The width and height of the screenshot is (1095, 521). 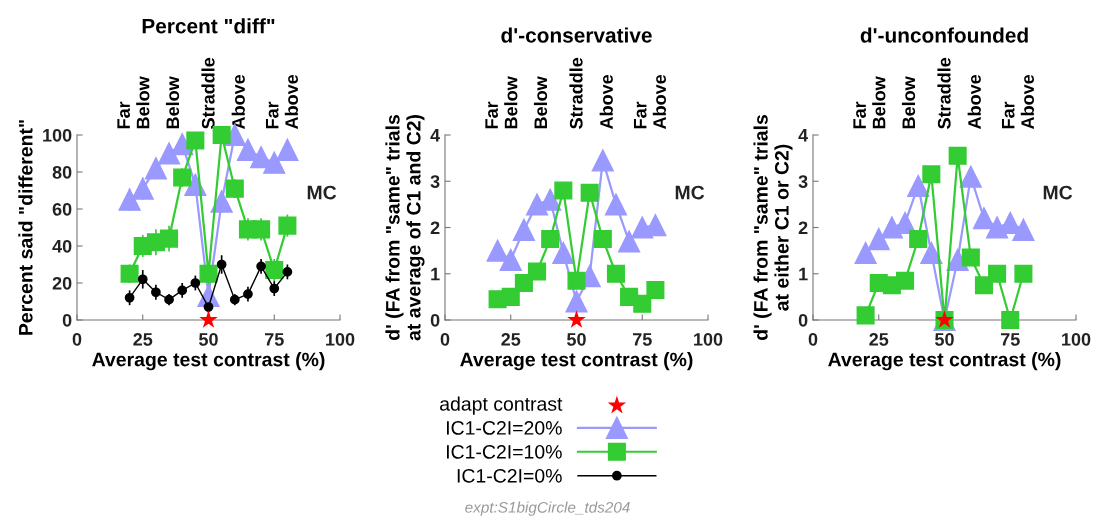 What do you see at coordinates (504, 451) in the screenshot?
I see `legend-label: IC1-C2I=10%` at bounding box center [504, 451].